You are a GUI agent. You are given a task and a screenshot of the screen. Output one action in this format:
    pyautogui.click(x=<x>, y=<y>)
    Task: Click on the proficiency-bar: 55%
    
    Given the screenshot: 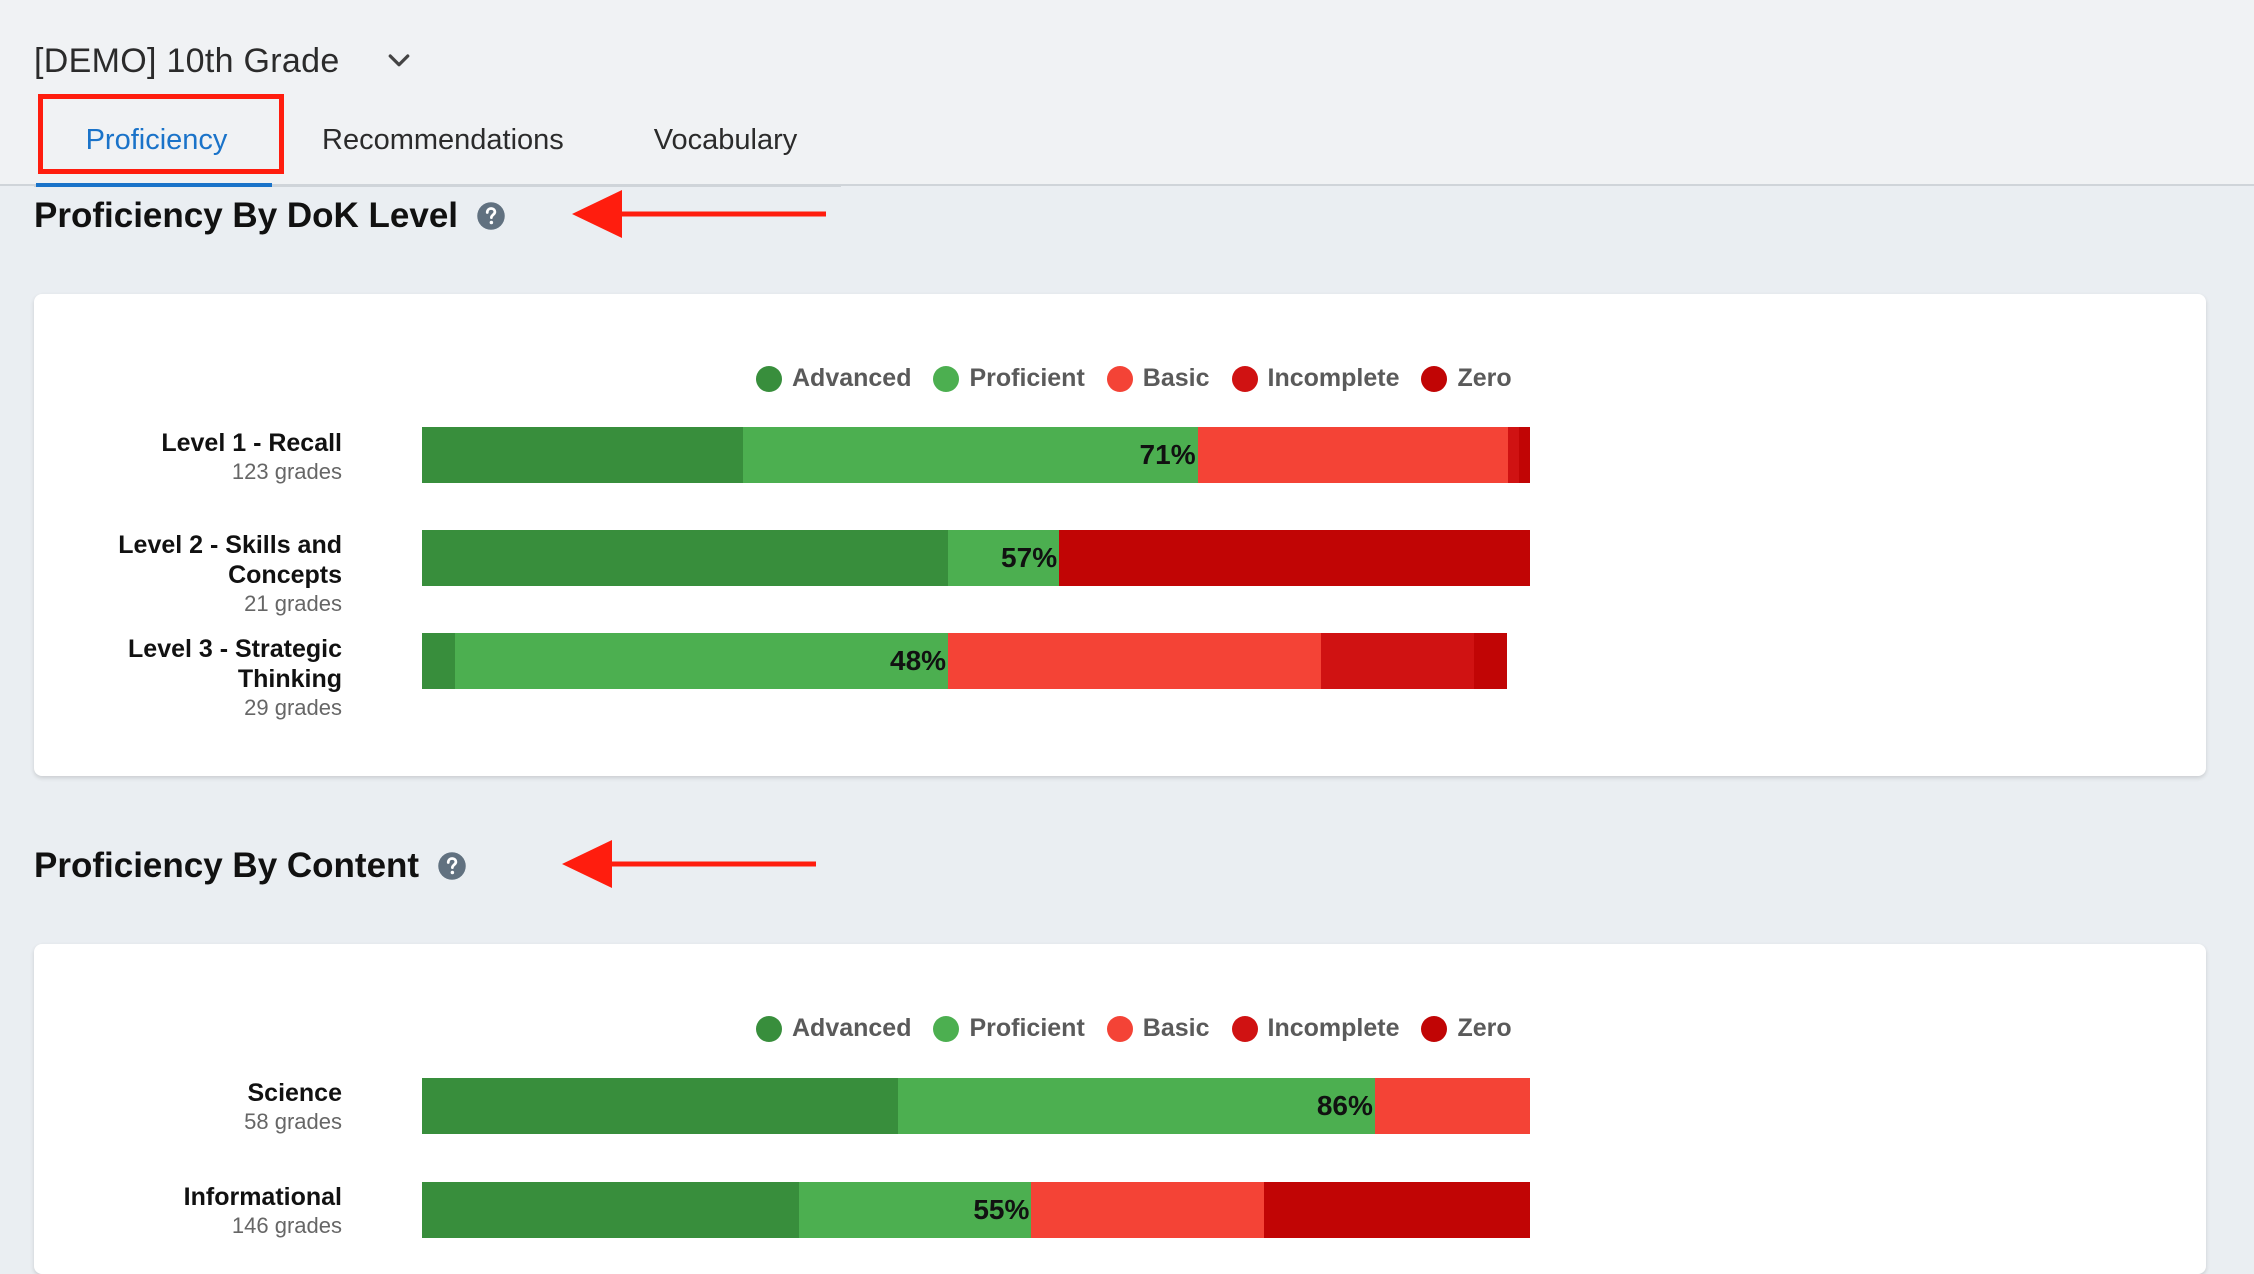 What is the action you would take?
    pyautogui.click(x=976, y=1210)
    